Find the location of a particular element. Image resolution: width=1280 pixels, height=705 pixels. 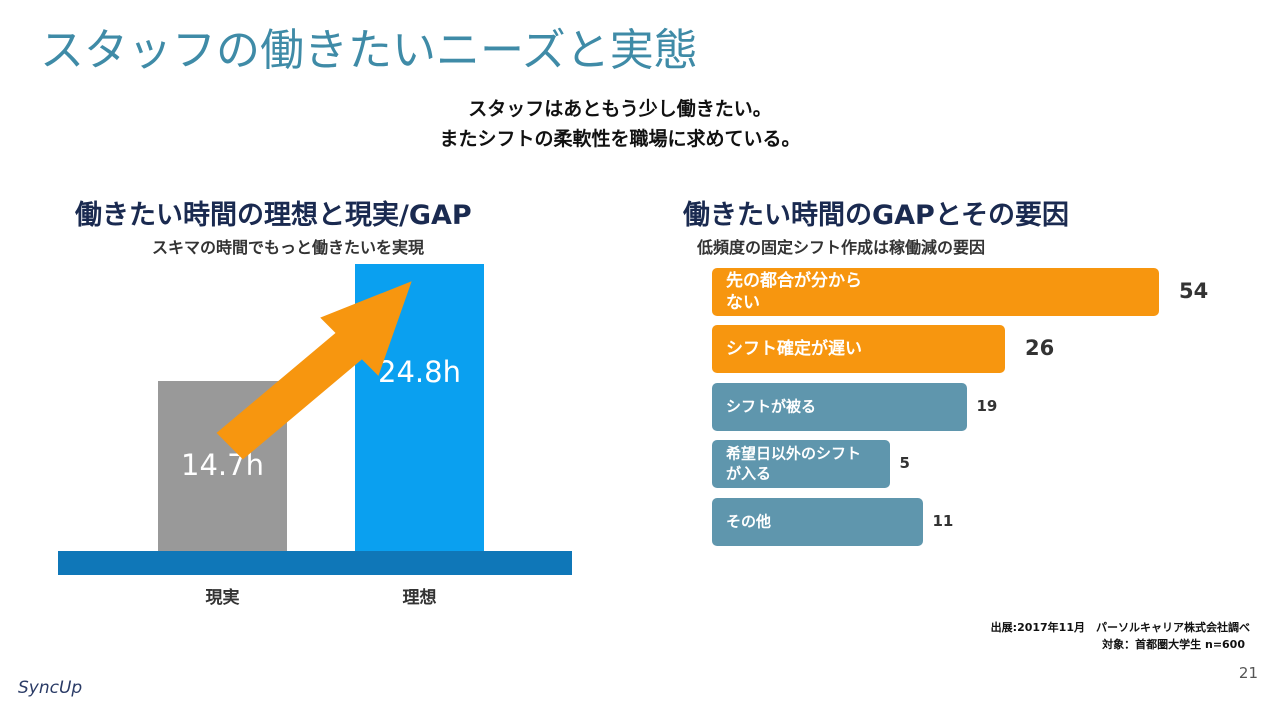

target-note: 対象：首都圏大学生 n=600 is located at coordinates (1173, 644).